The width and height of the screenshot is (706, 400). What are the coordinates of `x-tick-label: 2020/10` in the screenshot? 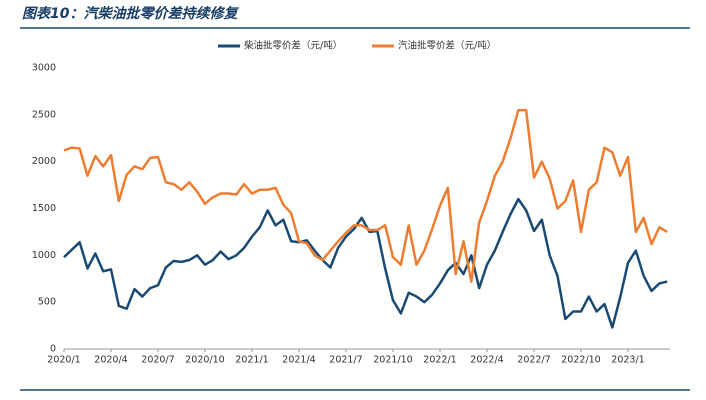 It's located at (204, 360).